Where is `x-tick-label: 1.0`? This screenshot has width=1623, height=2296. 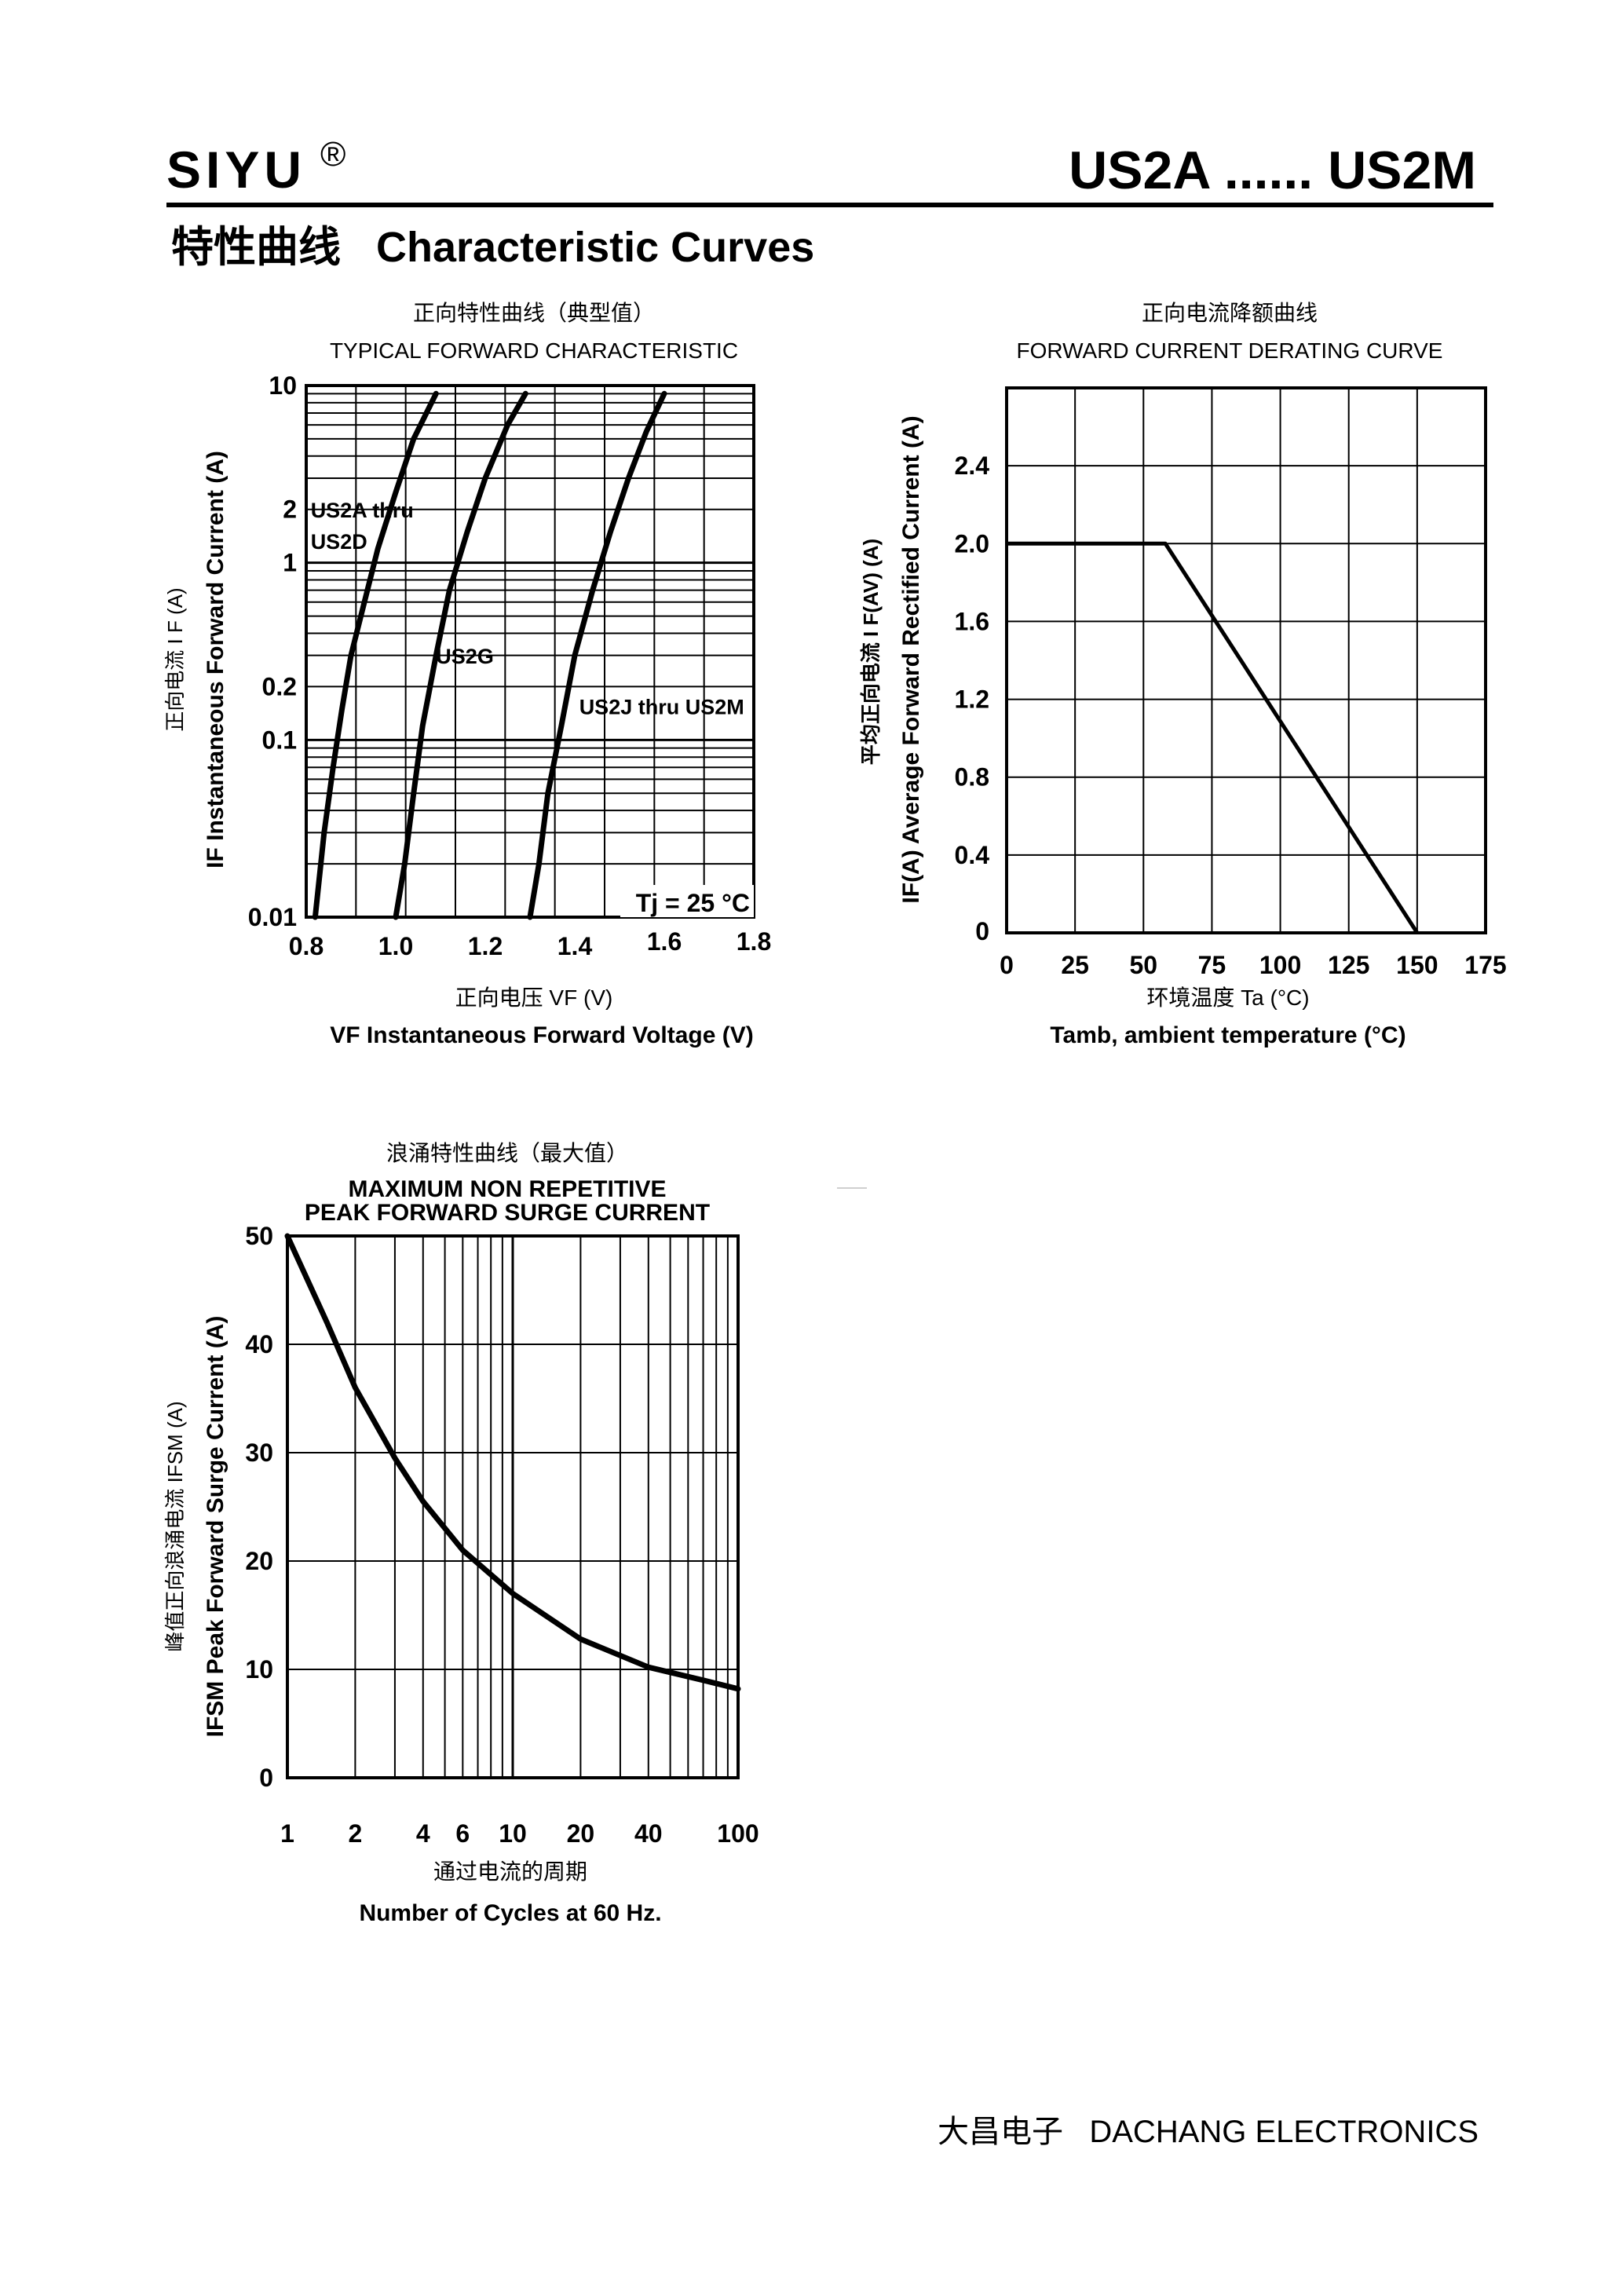
x-tick-label: 1.0 is located at coordinates (395, 946).